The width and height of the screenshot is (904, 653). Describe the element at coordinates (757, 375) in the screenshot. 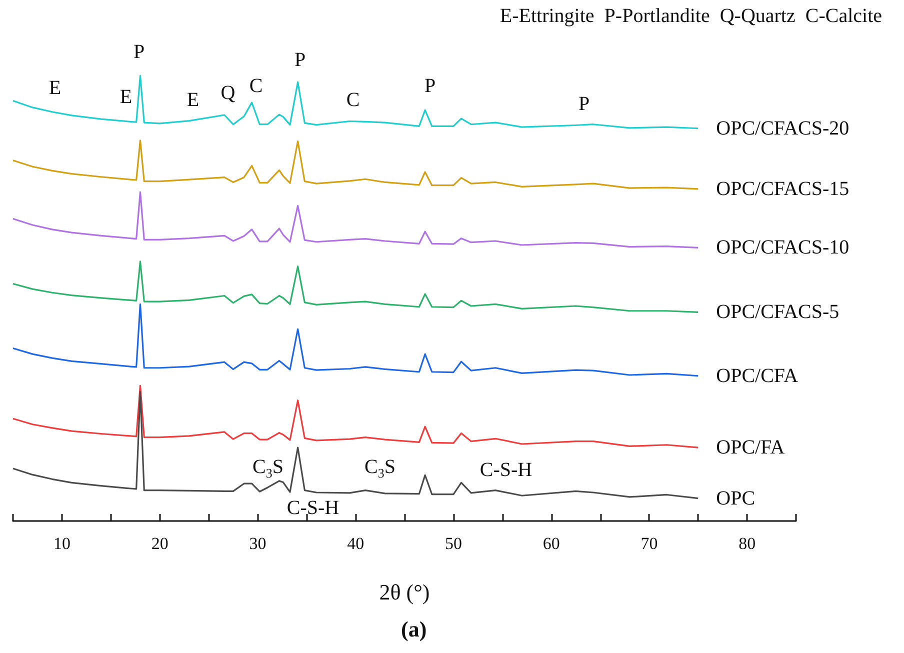

I see `series-label: OPC/CFA` at that location.